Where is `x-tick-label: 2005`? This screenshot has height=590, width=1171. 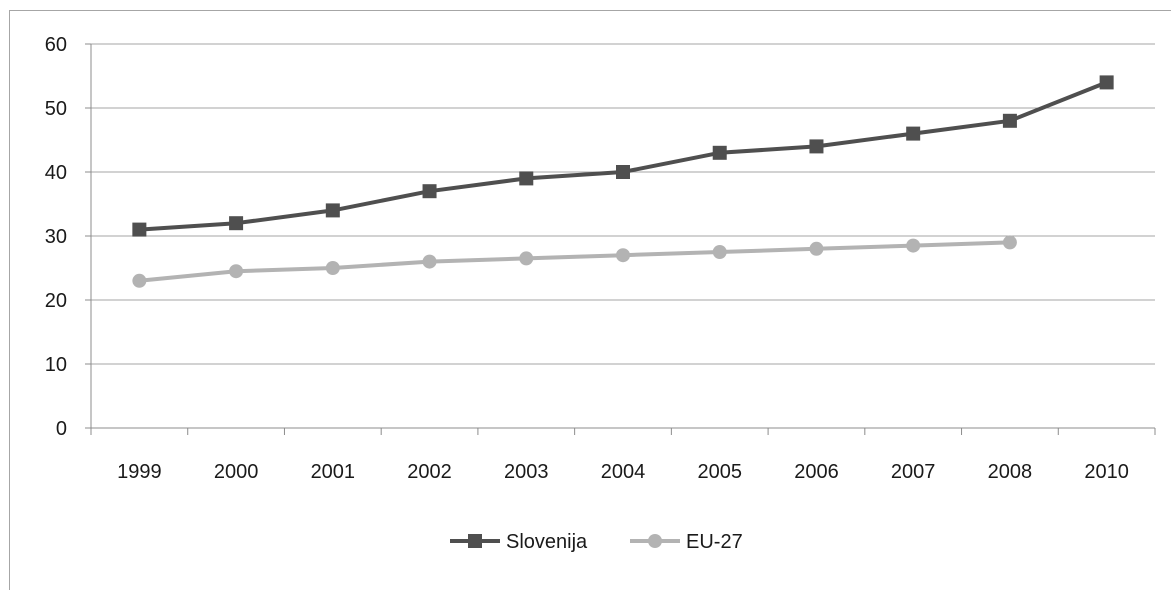 x-tick-label: 2005 is located at coordinates (719, 472).